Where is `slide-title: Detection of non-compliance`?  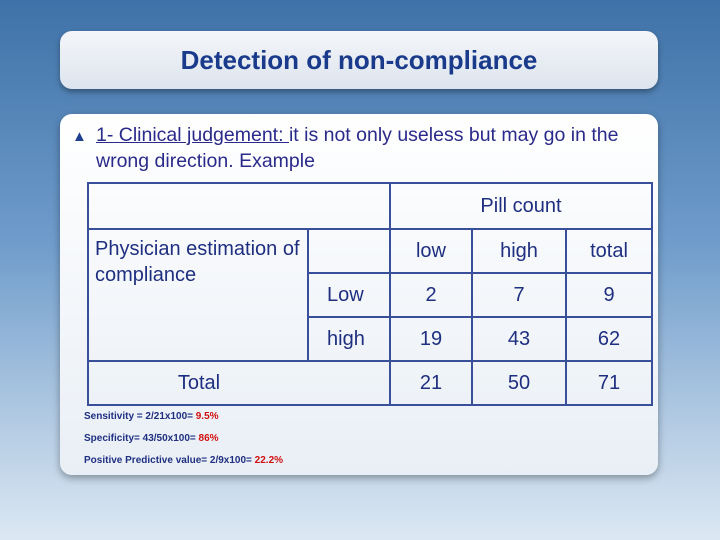 slide-title: Detection of non-compliance is located at coordinates (359, 59).